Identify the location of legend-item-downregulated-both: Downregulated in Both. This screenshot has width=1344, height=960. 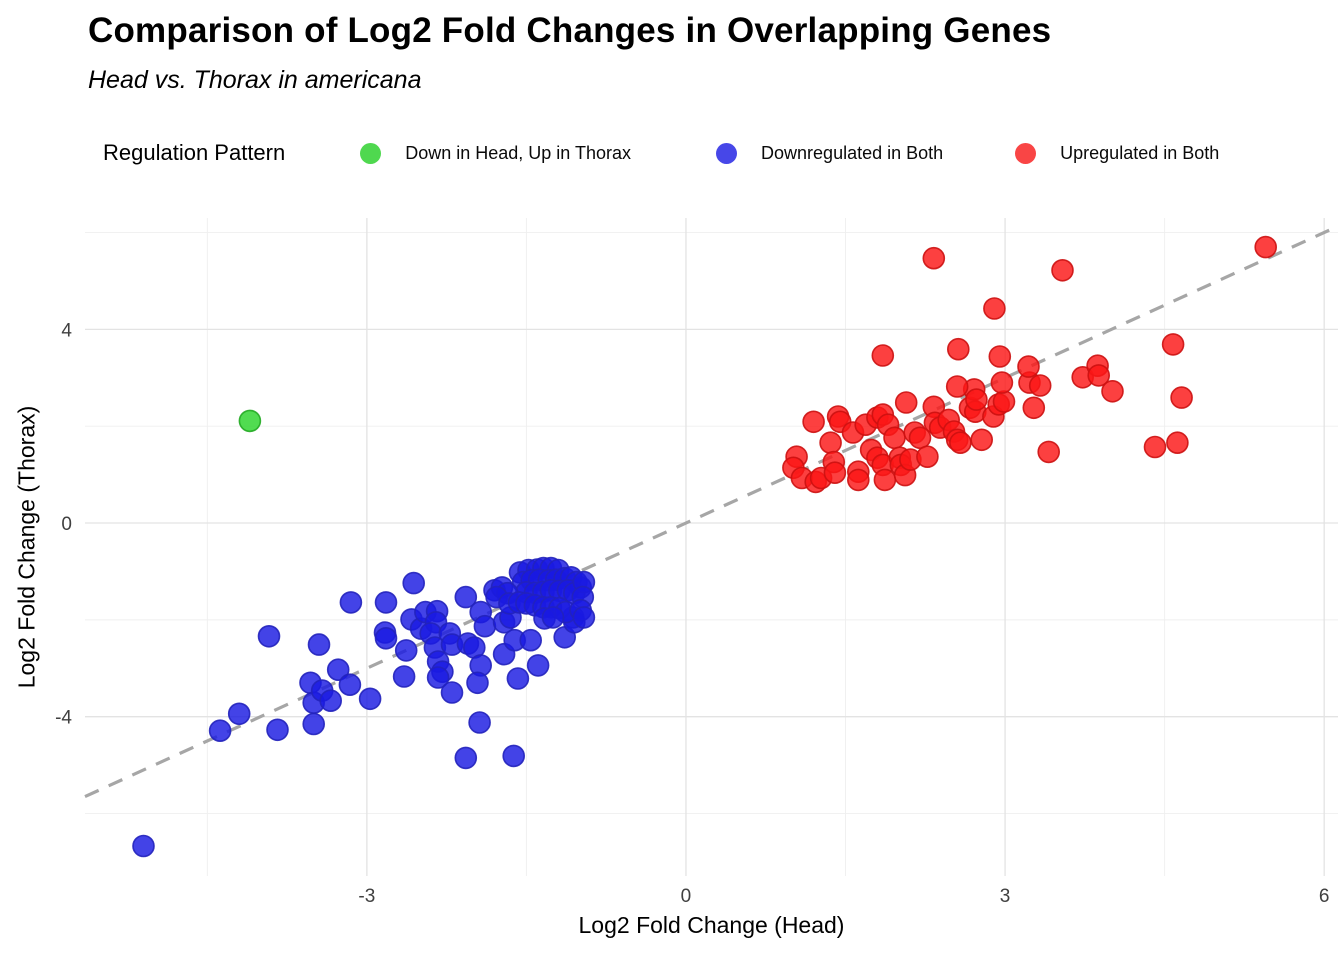
(830, 153).